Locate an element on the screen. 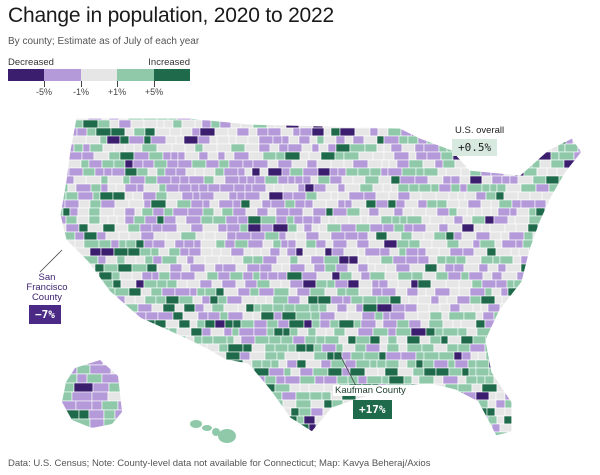 This screenshot has height=475, width=600. hawaii-counties is located at coordinates (213, 431).